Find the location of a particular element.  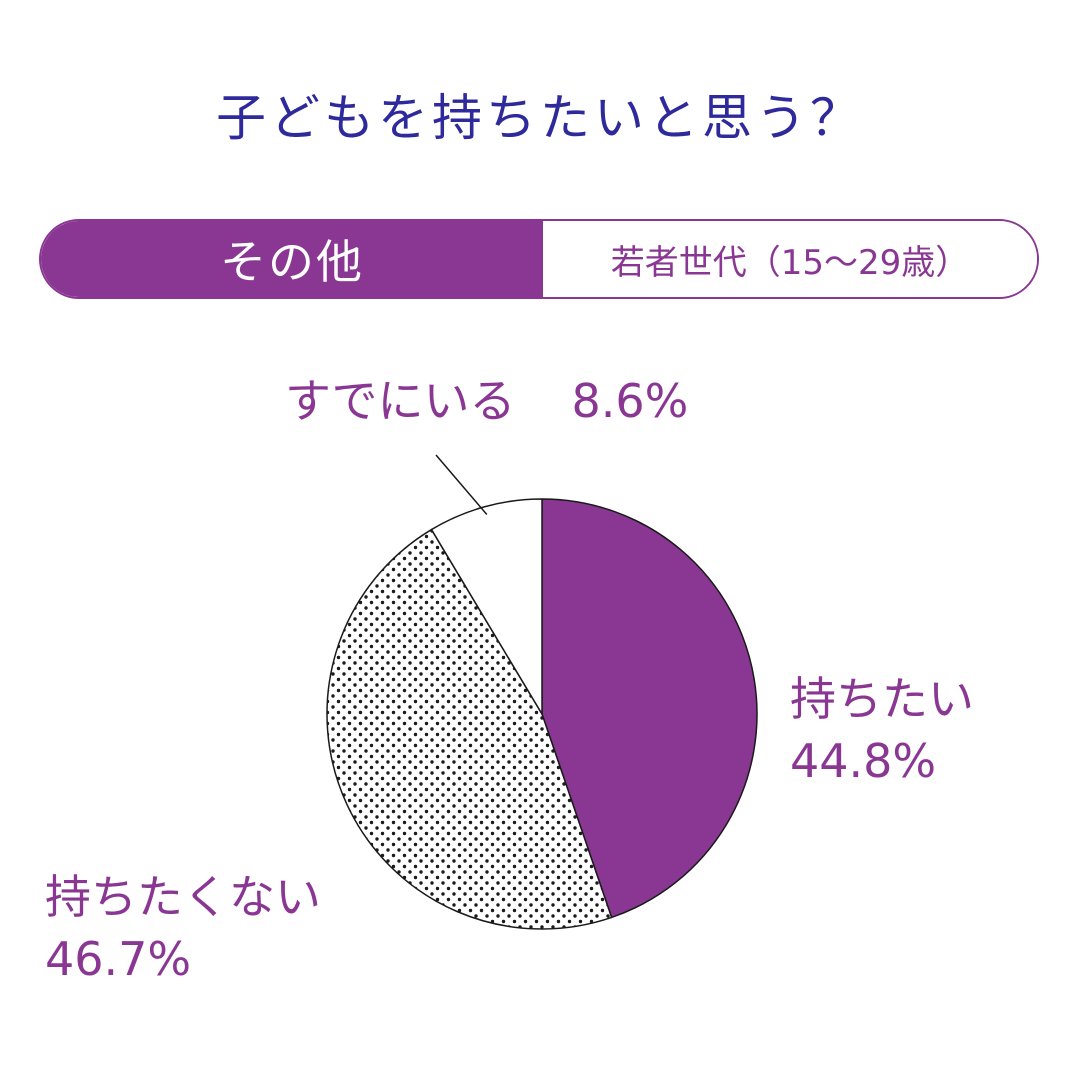

tab-bar: その他 若者世代（15～29歳） is located at coordinates (539, 259).